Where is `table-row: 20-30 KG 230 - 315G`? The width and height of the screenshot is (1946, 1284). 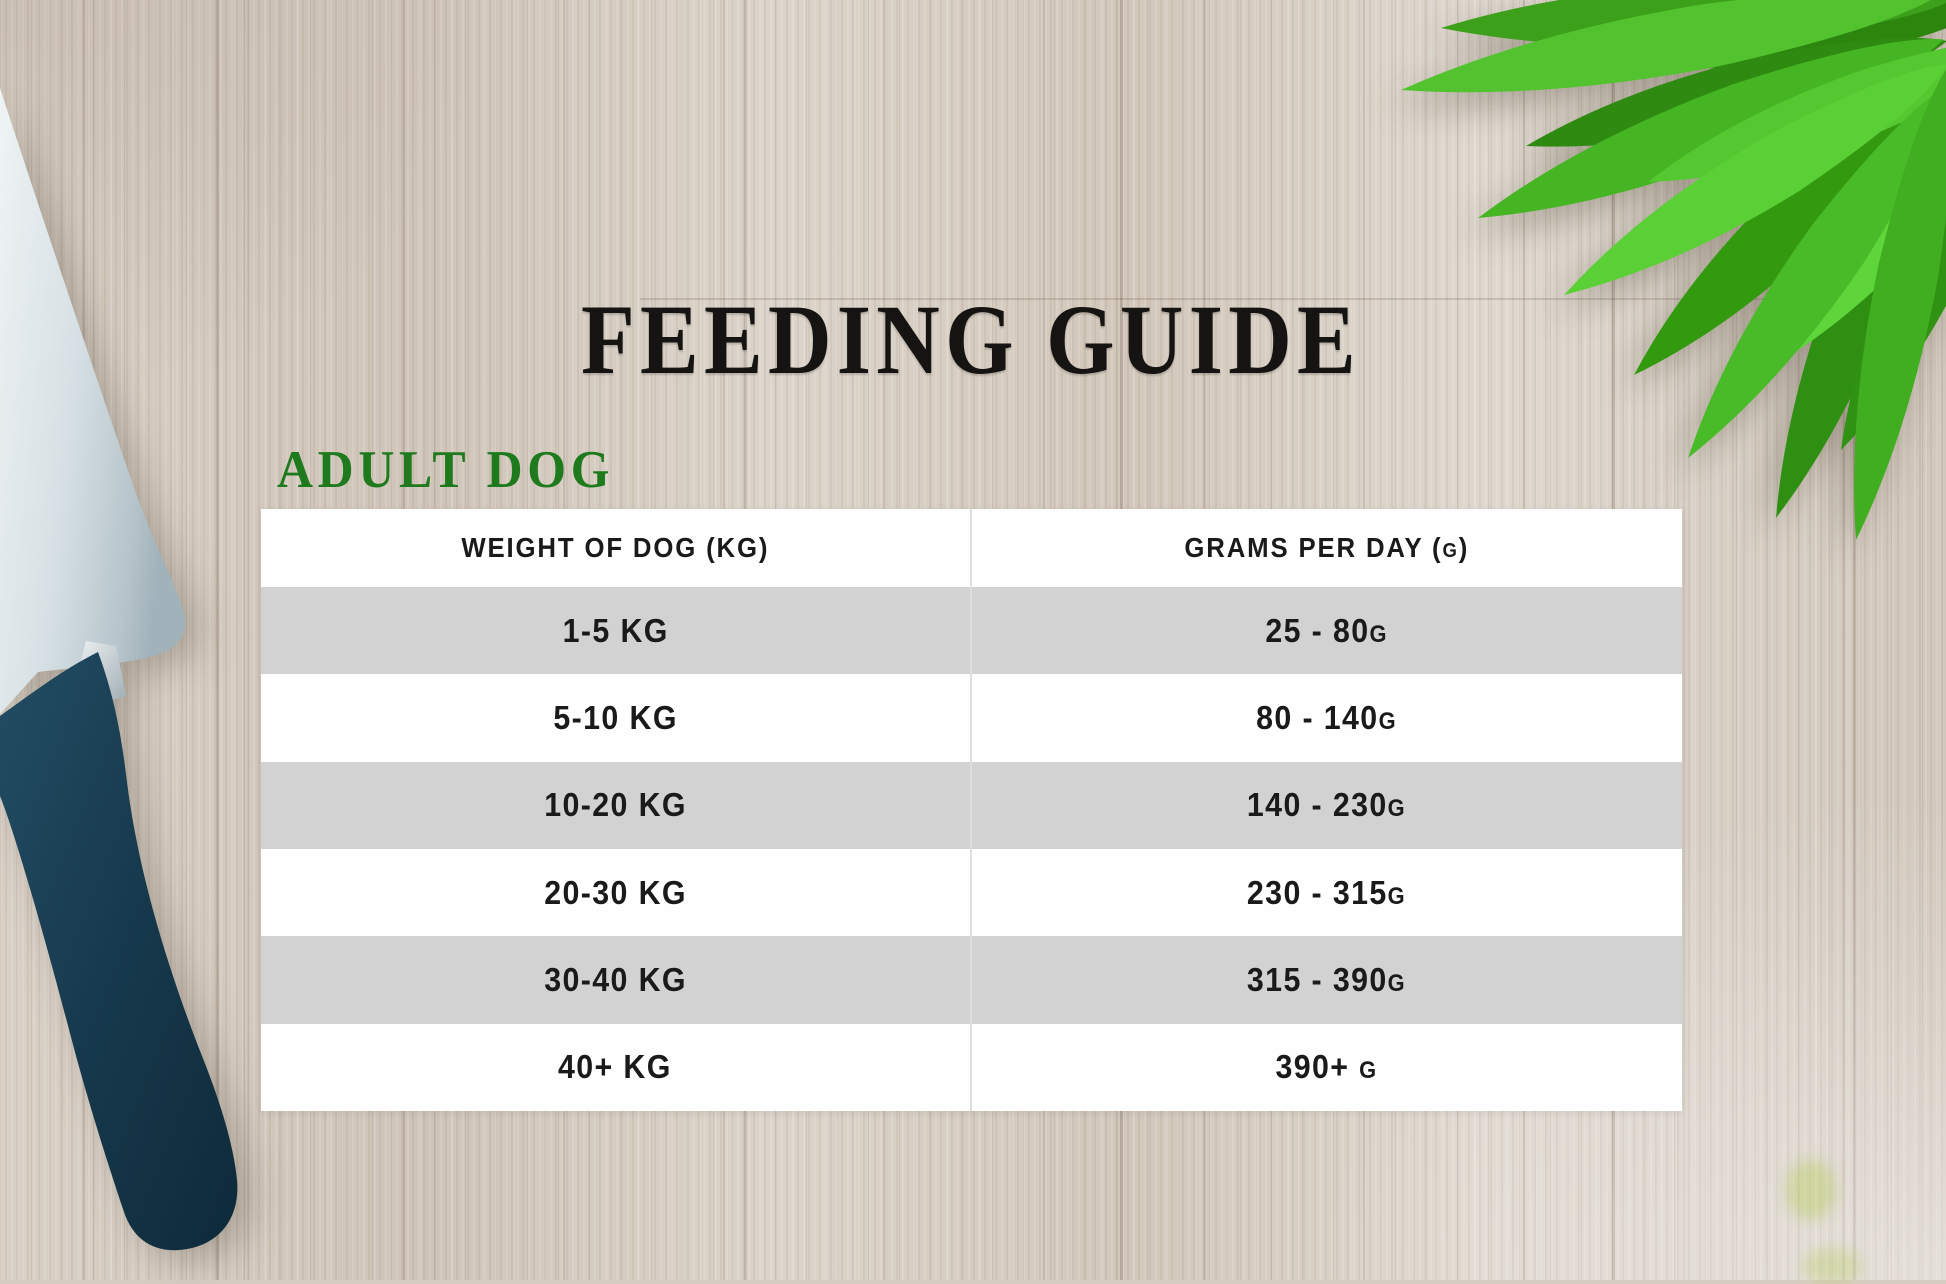 table-row: 20-30 KG 230 - 315G is located at coordinates (971, 893).